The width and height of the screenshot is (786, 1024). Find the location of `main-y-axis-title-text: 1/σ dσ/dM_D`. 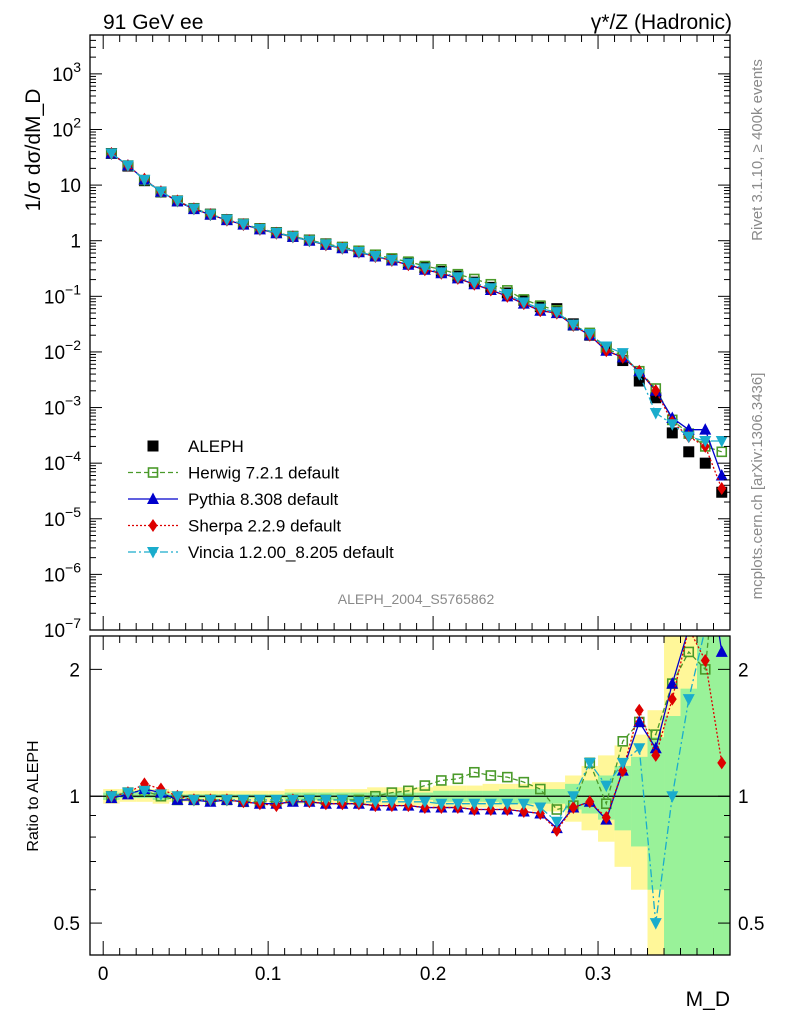

main-y-axis-title-text: 1/σ dσ/dM_D is located at coordinates (33, 150).